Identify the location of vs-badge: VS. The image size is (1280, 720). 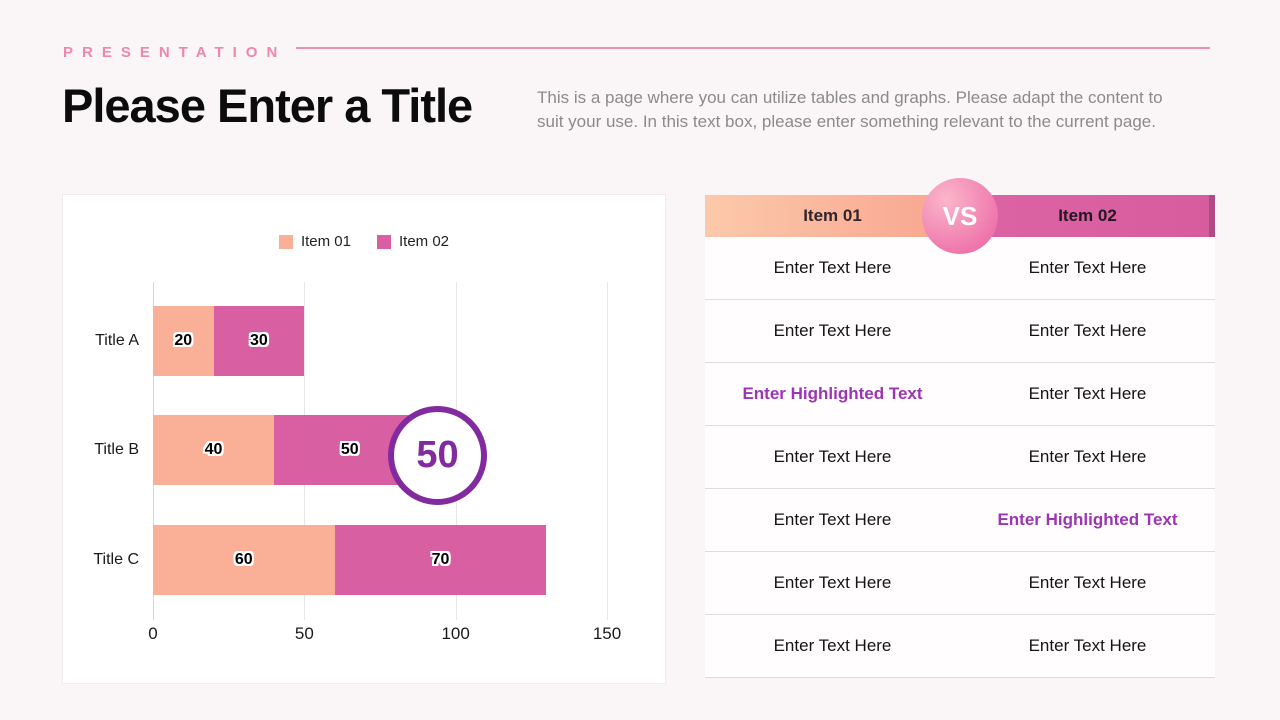
(960, 216).